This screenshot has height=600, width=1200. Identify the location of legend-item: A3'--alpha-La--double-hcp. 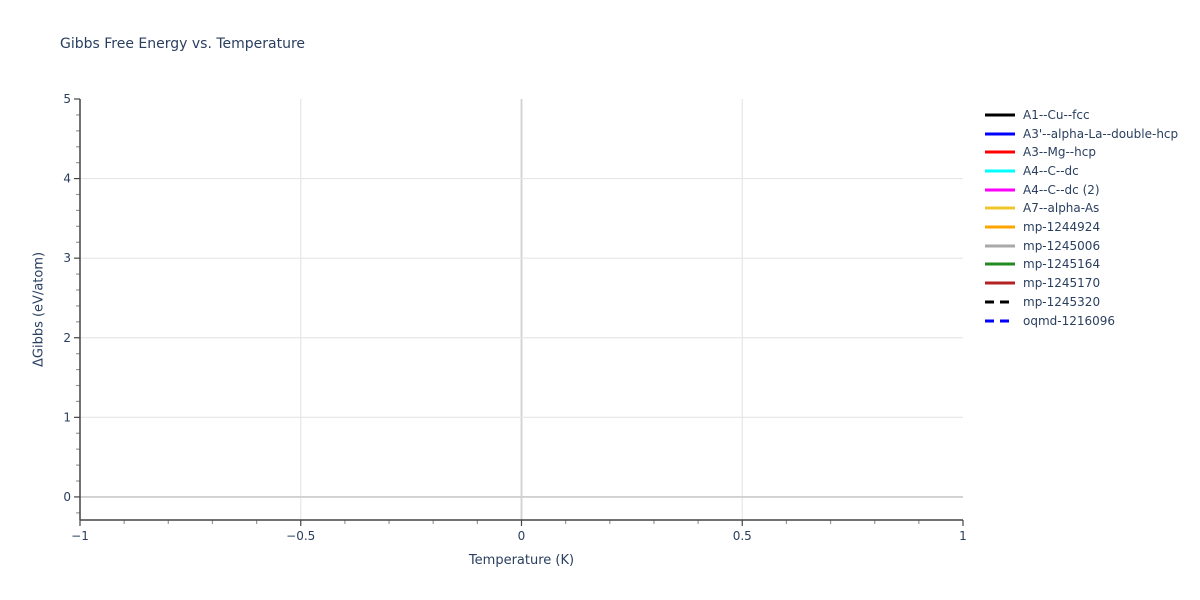
(1081, 133).